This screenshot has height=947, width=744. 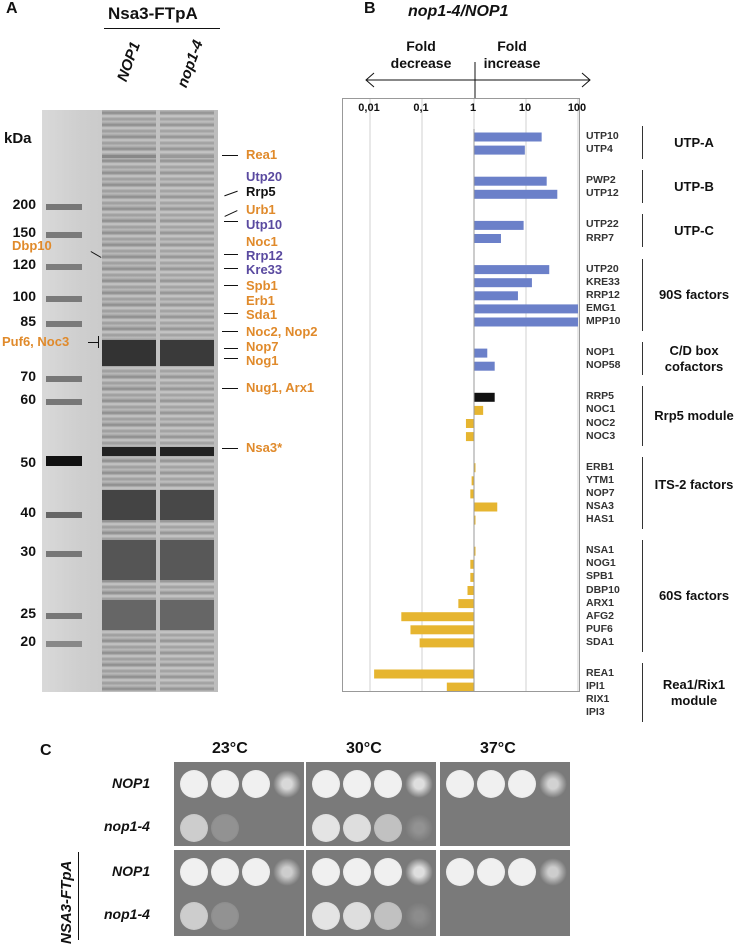 What do you see at coordinates (694, 415) in the screenshot?
I see `group-label: Rrp5 module` at bounding box center [694, 415].